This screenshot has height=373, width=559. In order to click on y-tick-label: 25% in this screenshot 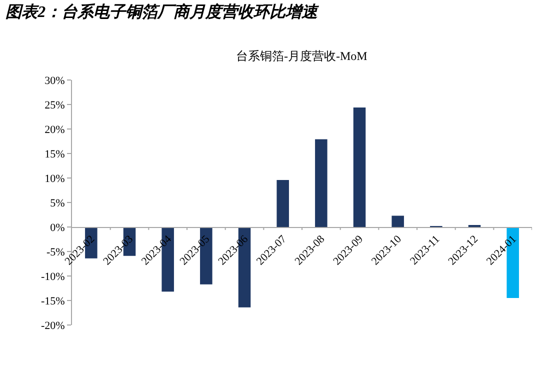, I will do `click(54, 105)`.